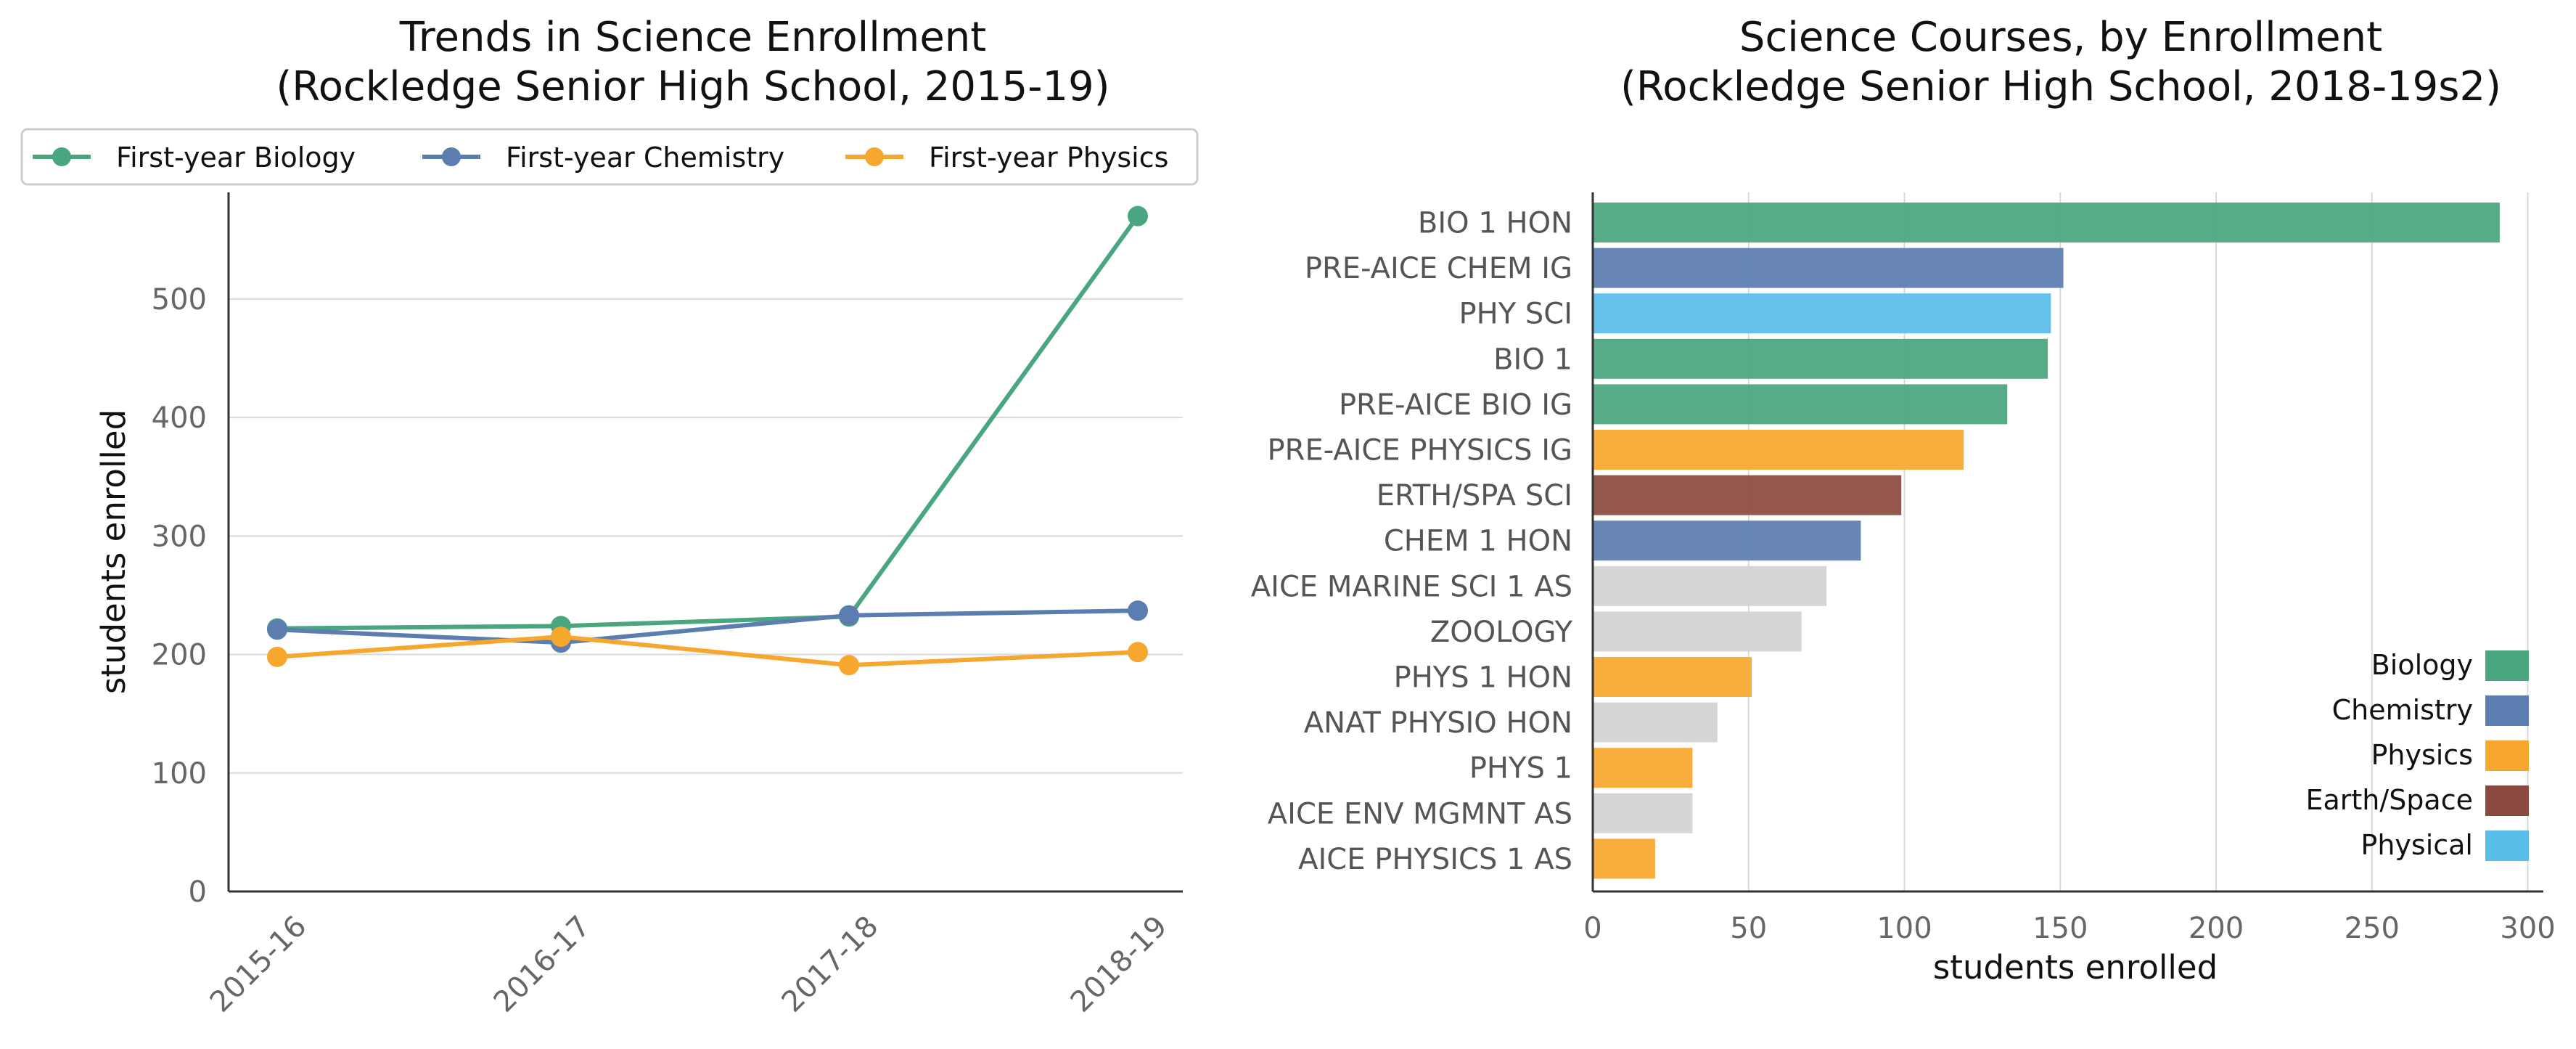 The height and width of the screenshot is (1049, 2576). What do you see at coordinates (2527, 928) in the screenshot?
I see `bar-x-tick-label: 300` at bounding box center [2527, 928].